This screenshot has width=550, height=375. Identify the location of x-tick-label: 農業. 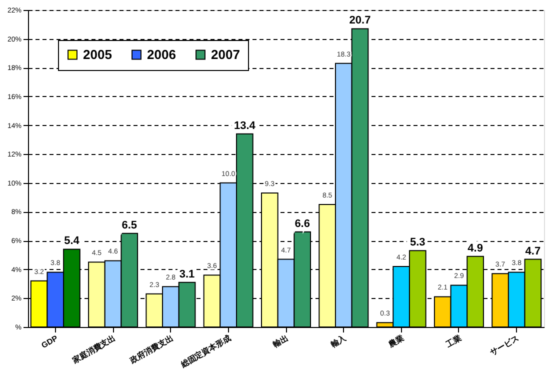
(396, 342).